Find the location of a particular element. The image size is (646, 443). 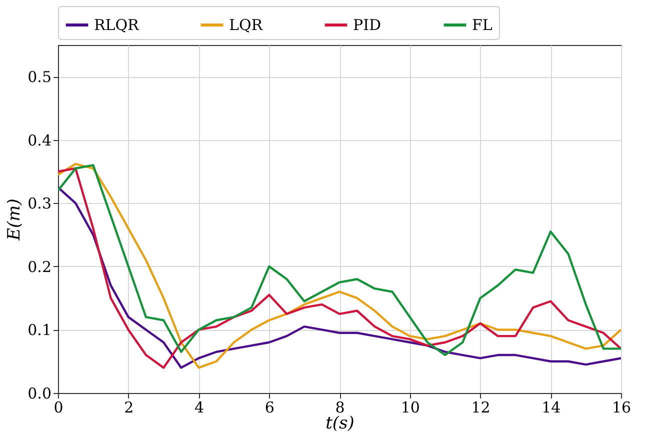

x-axis-title: t(s) is located at coordinates (340, 424).